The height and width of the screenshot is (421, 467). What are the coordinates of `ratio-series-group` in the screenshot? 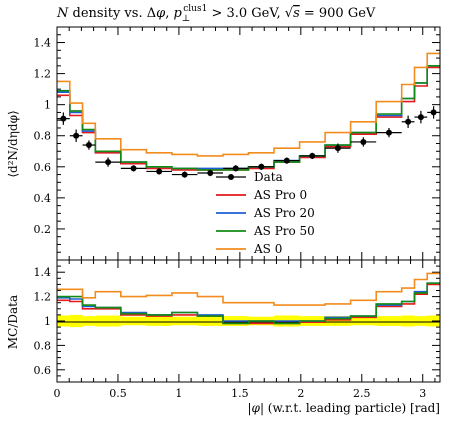 It's located at (248, 298).